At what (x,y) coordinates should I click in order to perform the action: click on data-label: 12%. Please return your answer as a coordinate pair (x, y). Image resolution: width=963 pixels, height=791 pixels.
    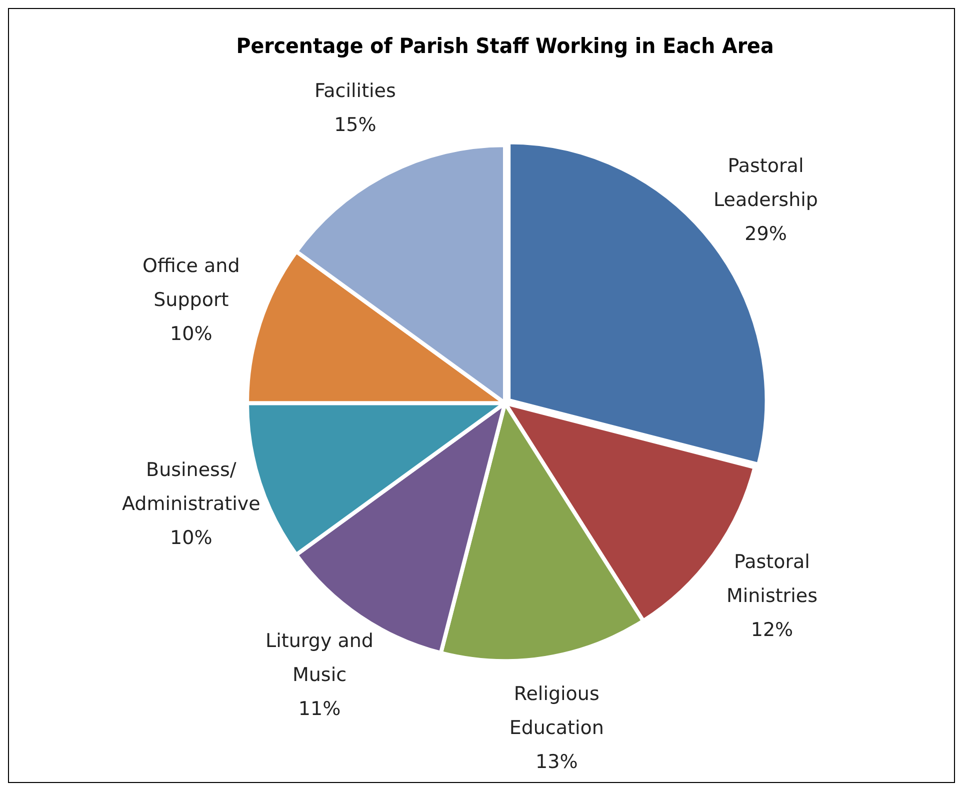
    Looking at the image, I should click on (772, 630).